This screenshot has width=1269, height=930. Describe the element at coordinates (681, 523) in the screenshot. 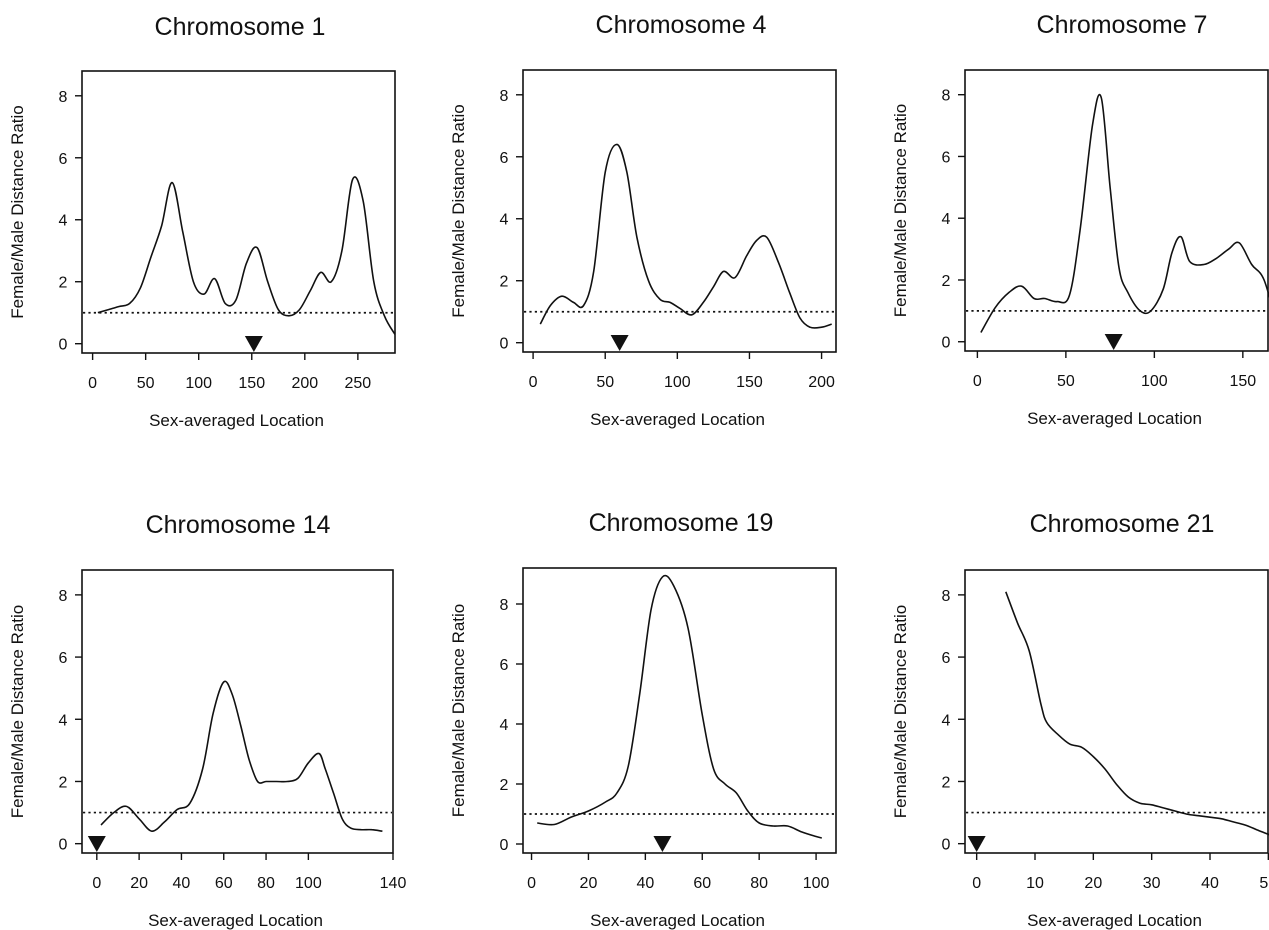

I see `chart-title: Chromosome 19` at that location.